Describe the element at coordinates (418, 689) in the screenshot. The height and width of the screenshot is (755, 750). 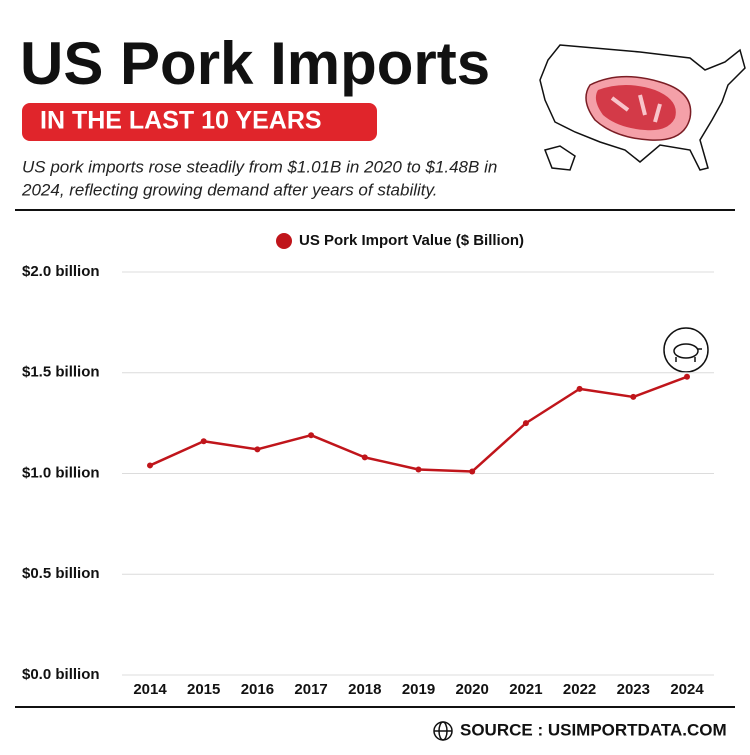
I see `x-tick-label: 2019` at that location.